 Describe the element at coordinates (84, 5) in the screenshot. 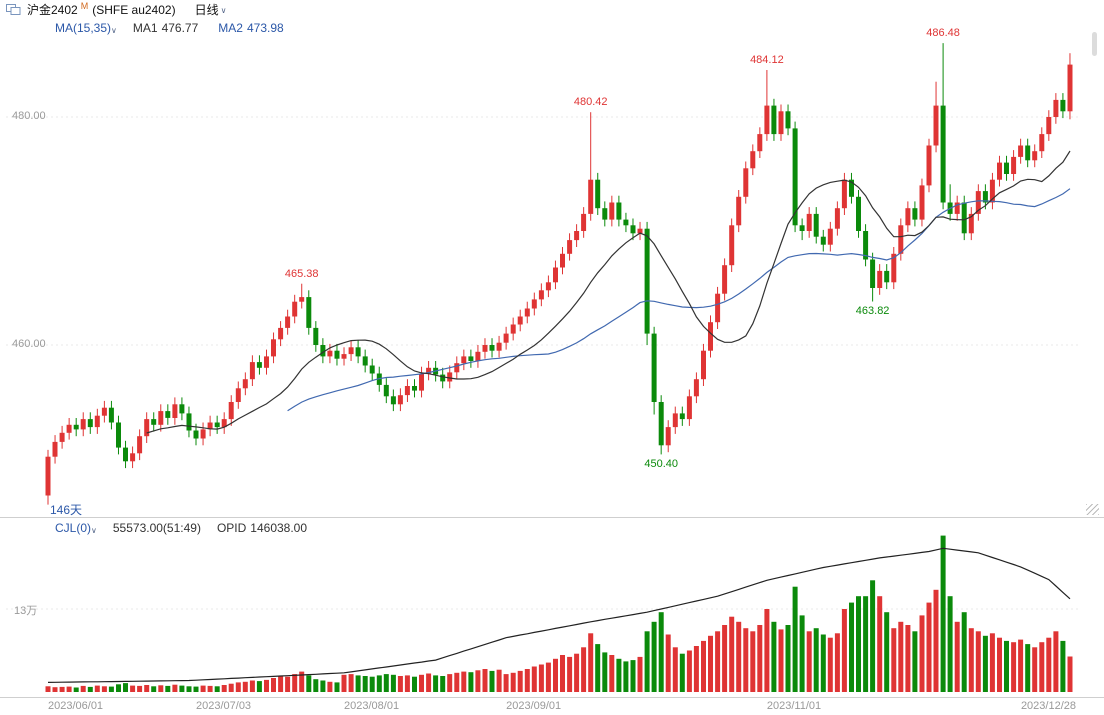

I see `main-contract-badge: M` at that location.